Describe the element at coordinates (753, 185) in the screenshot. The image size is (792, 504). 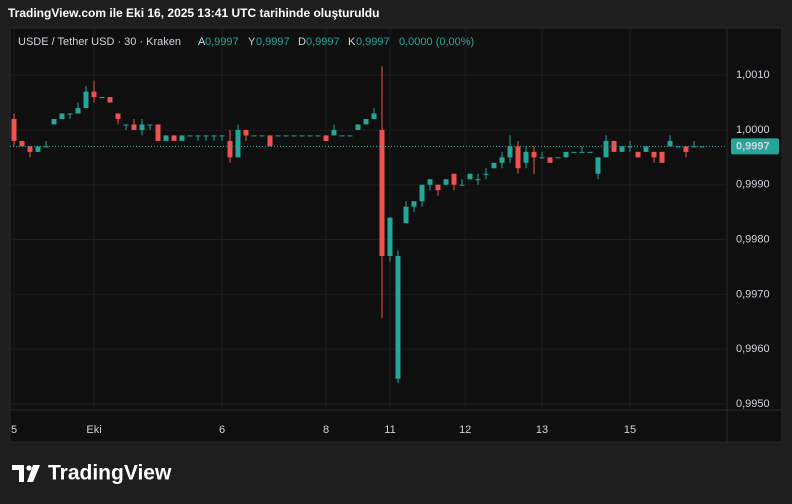
I see `y-tick-label: 0,9990` at that location.